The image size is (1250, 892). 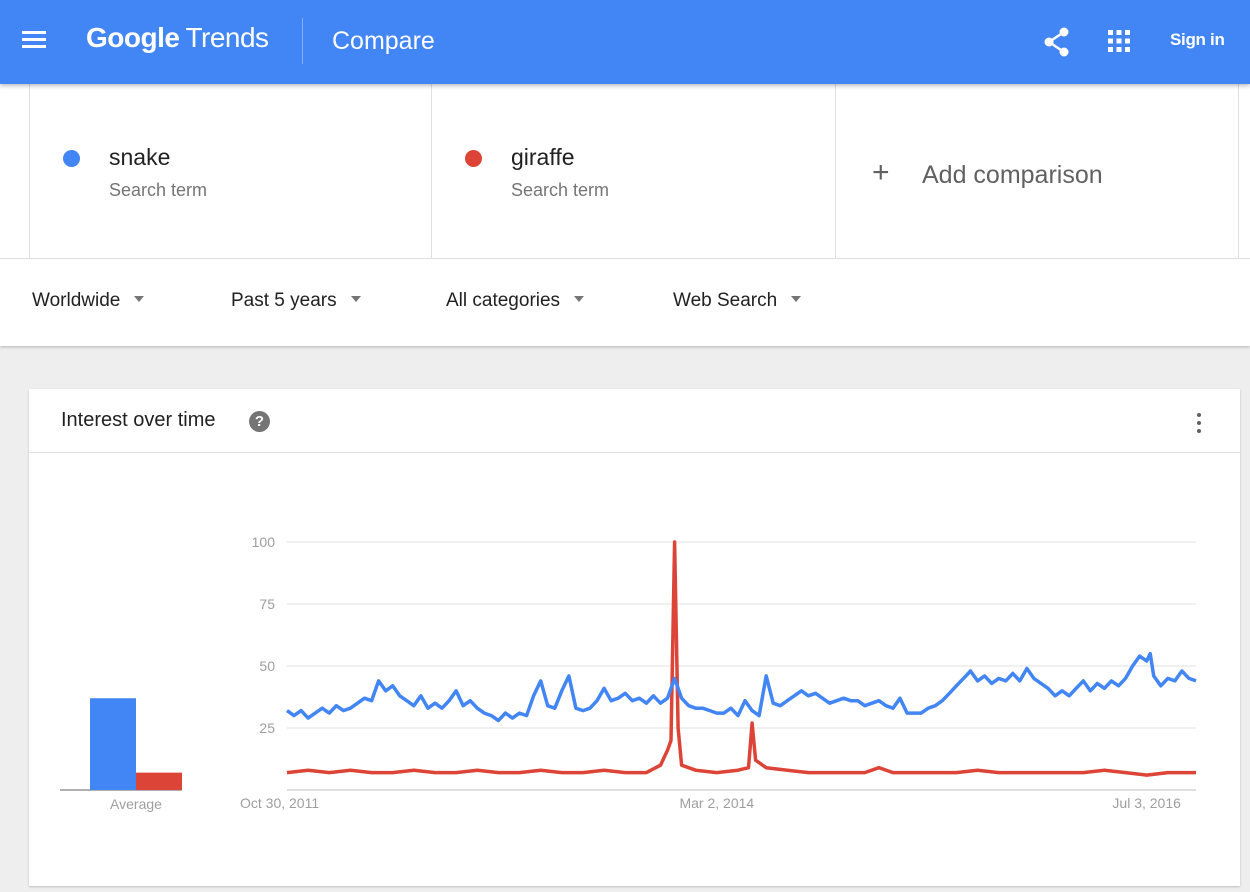 I want to click on card-title: Interest over time, so click(x=138, y=420).